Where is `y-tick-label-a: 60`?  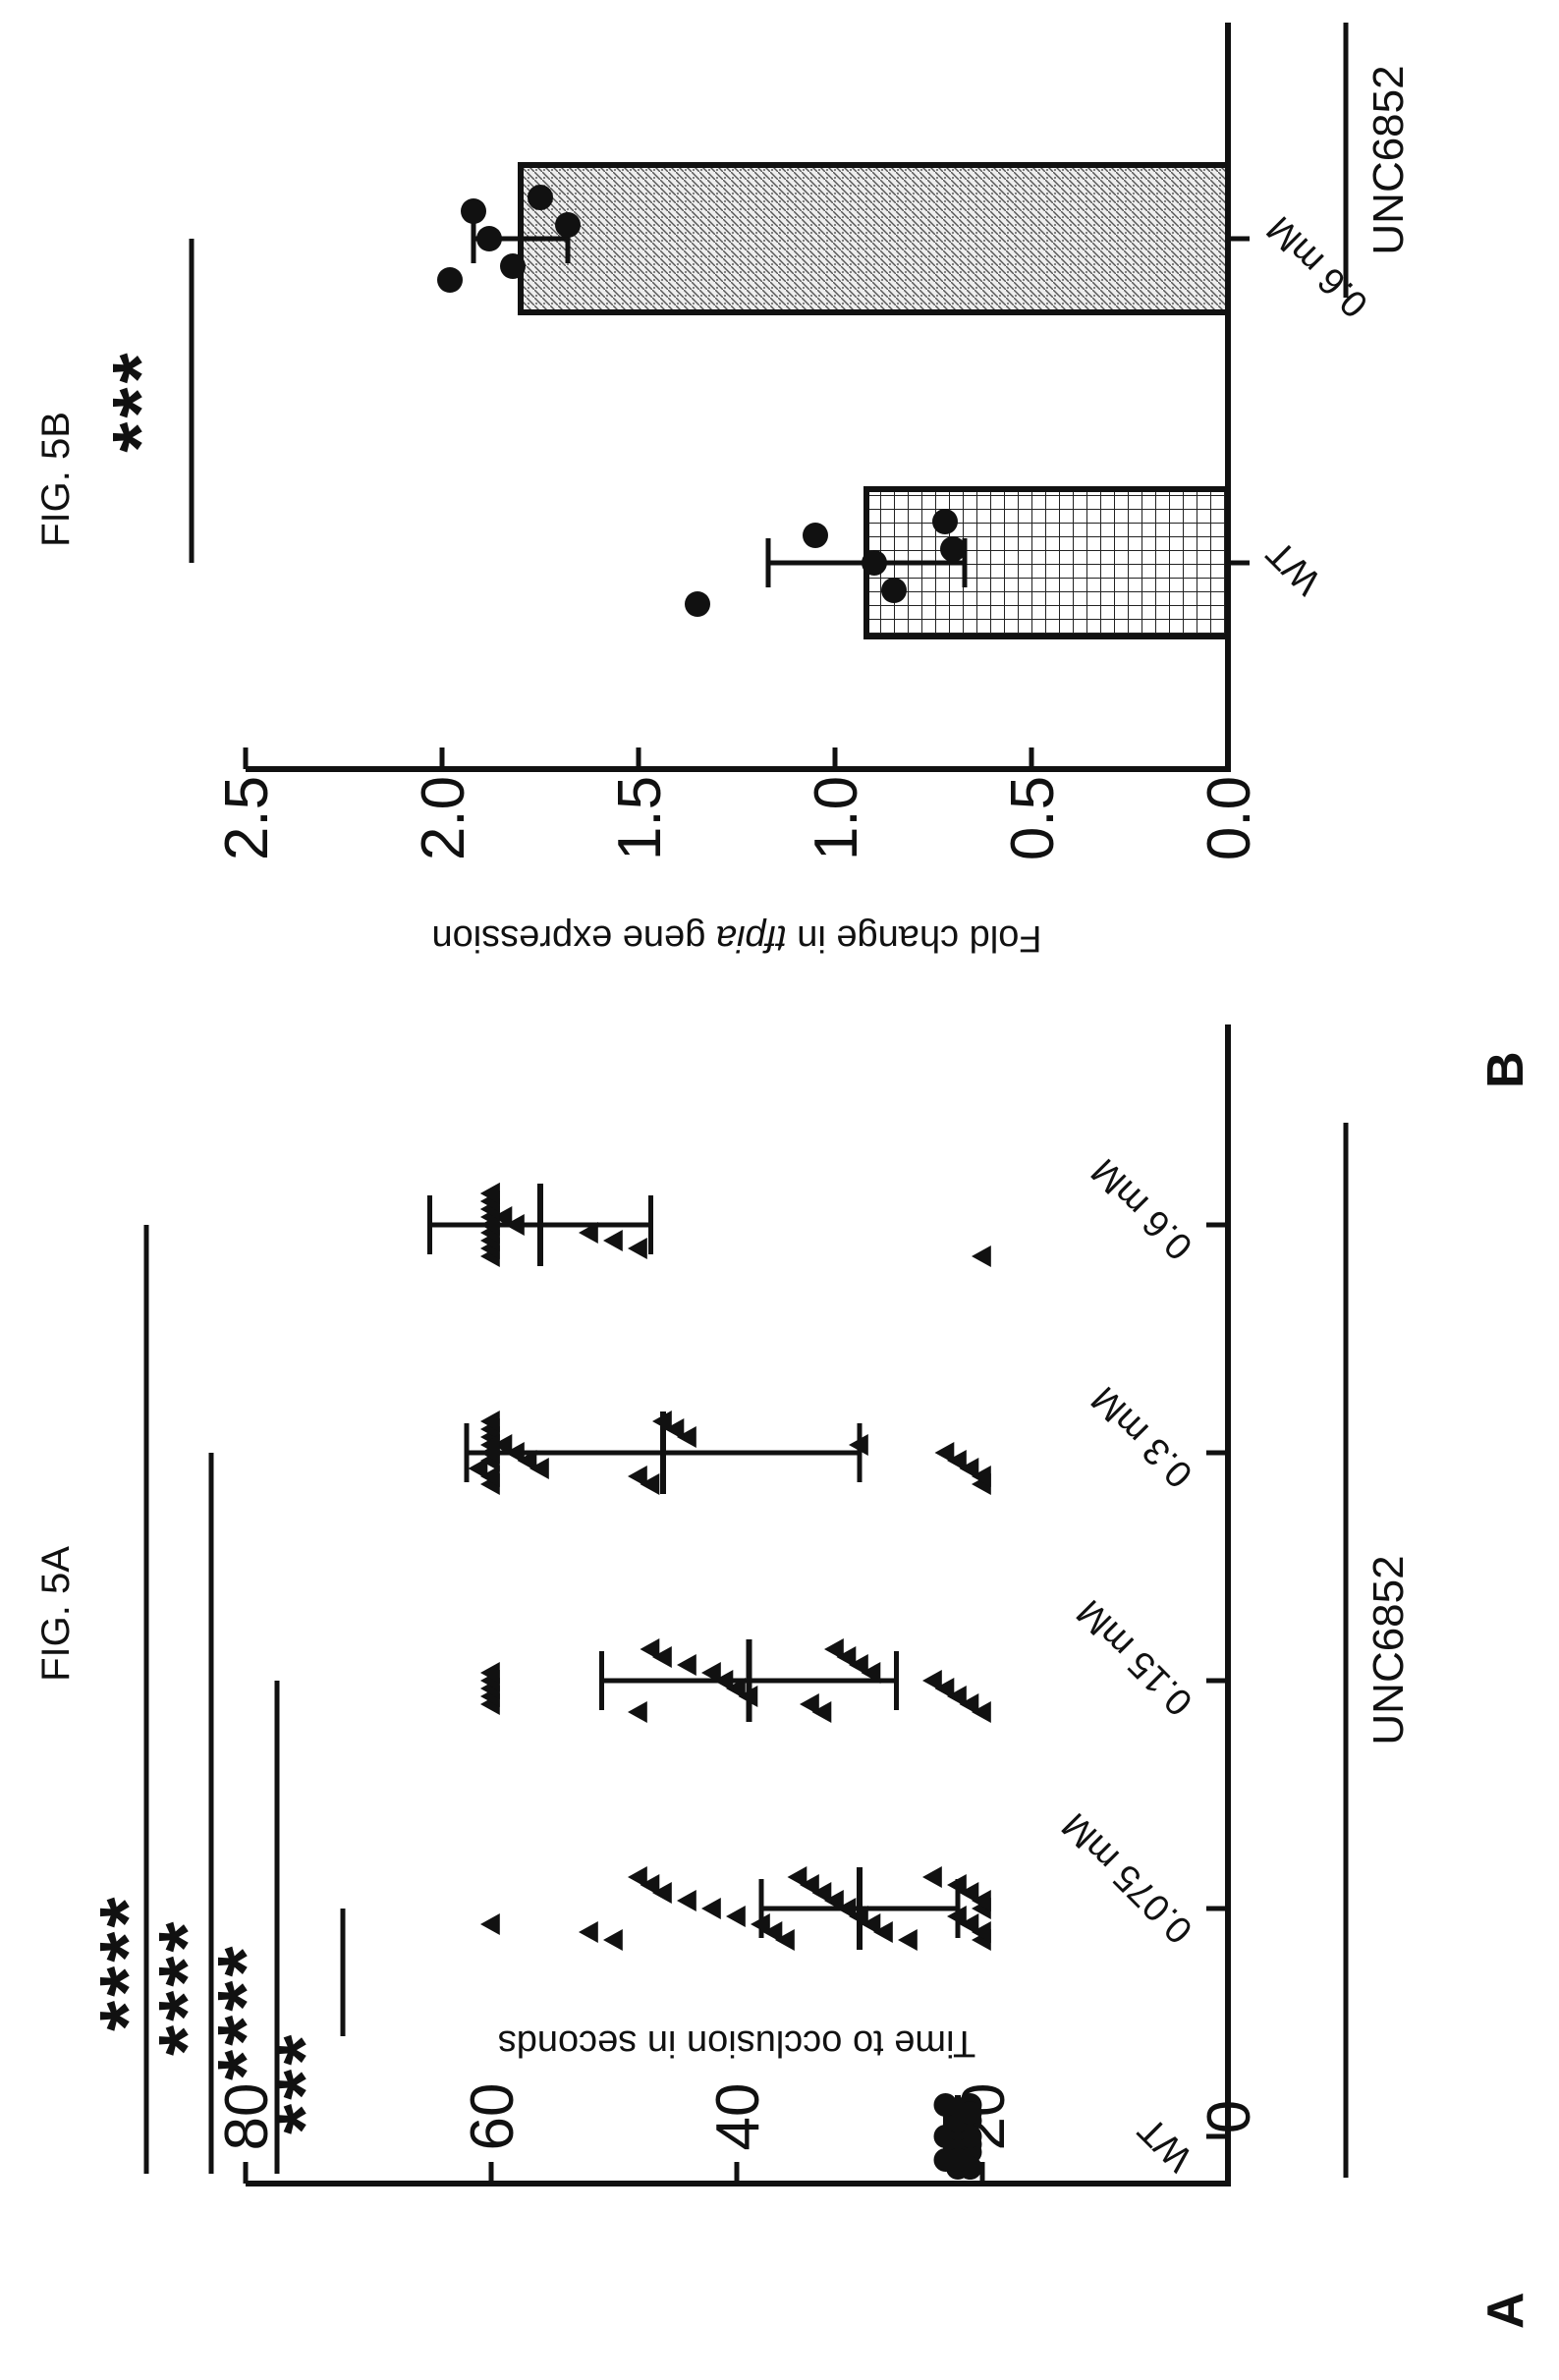
y-tick-label-a: 60 is located at coordinates (493, 2117).